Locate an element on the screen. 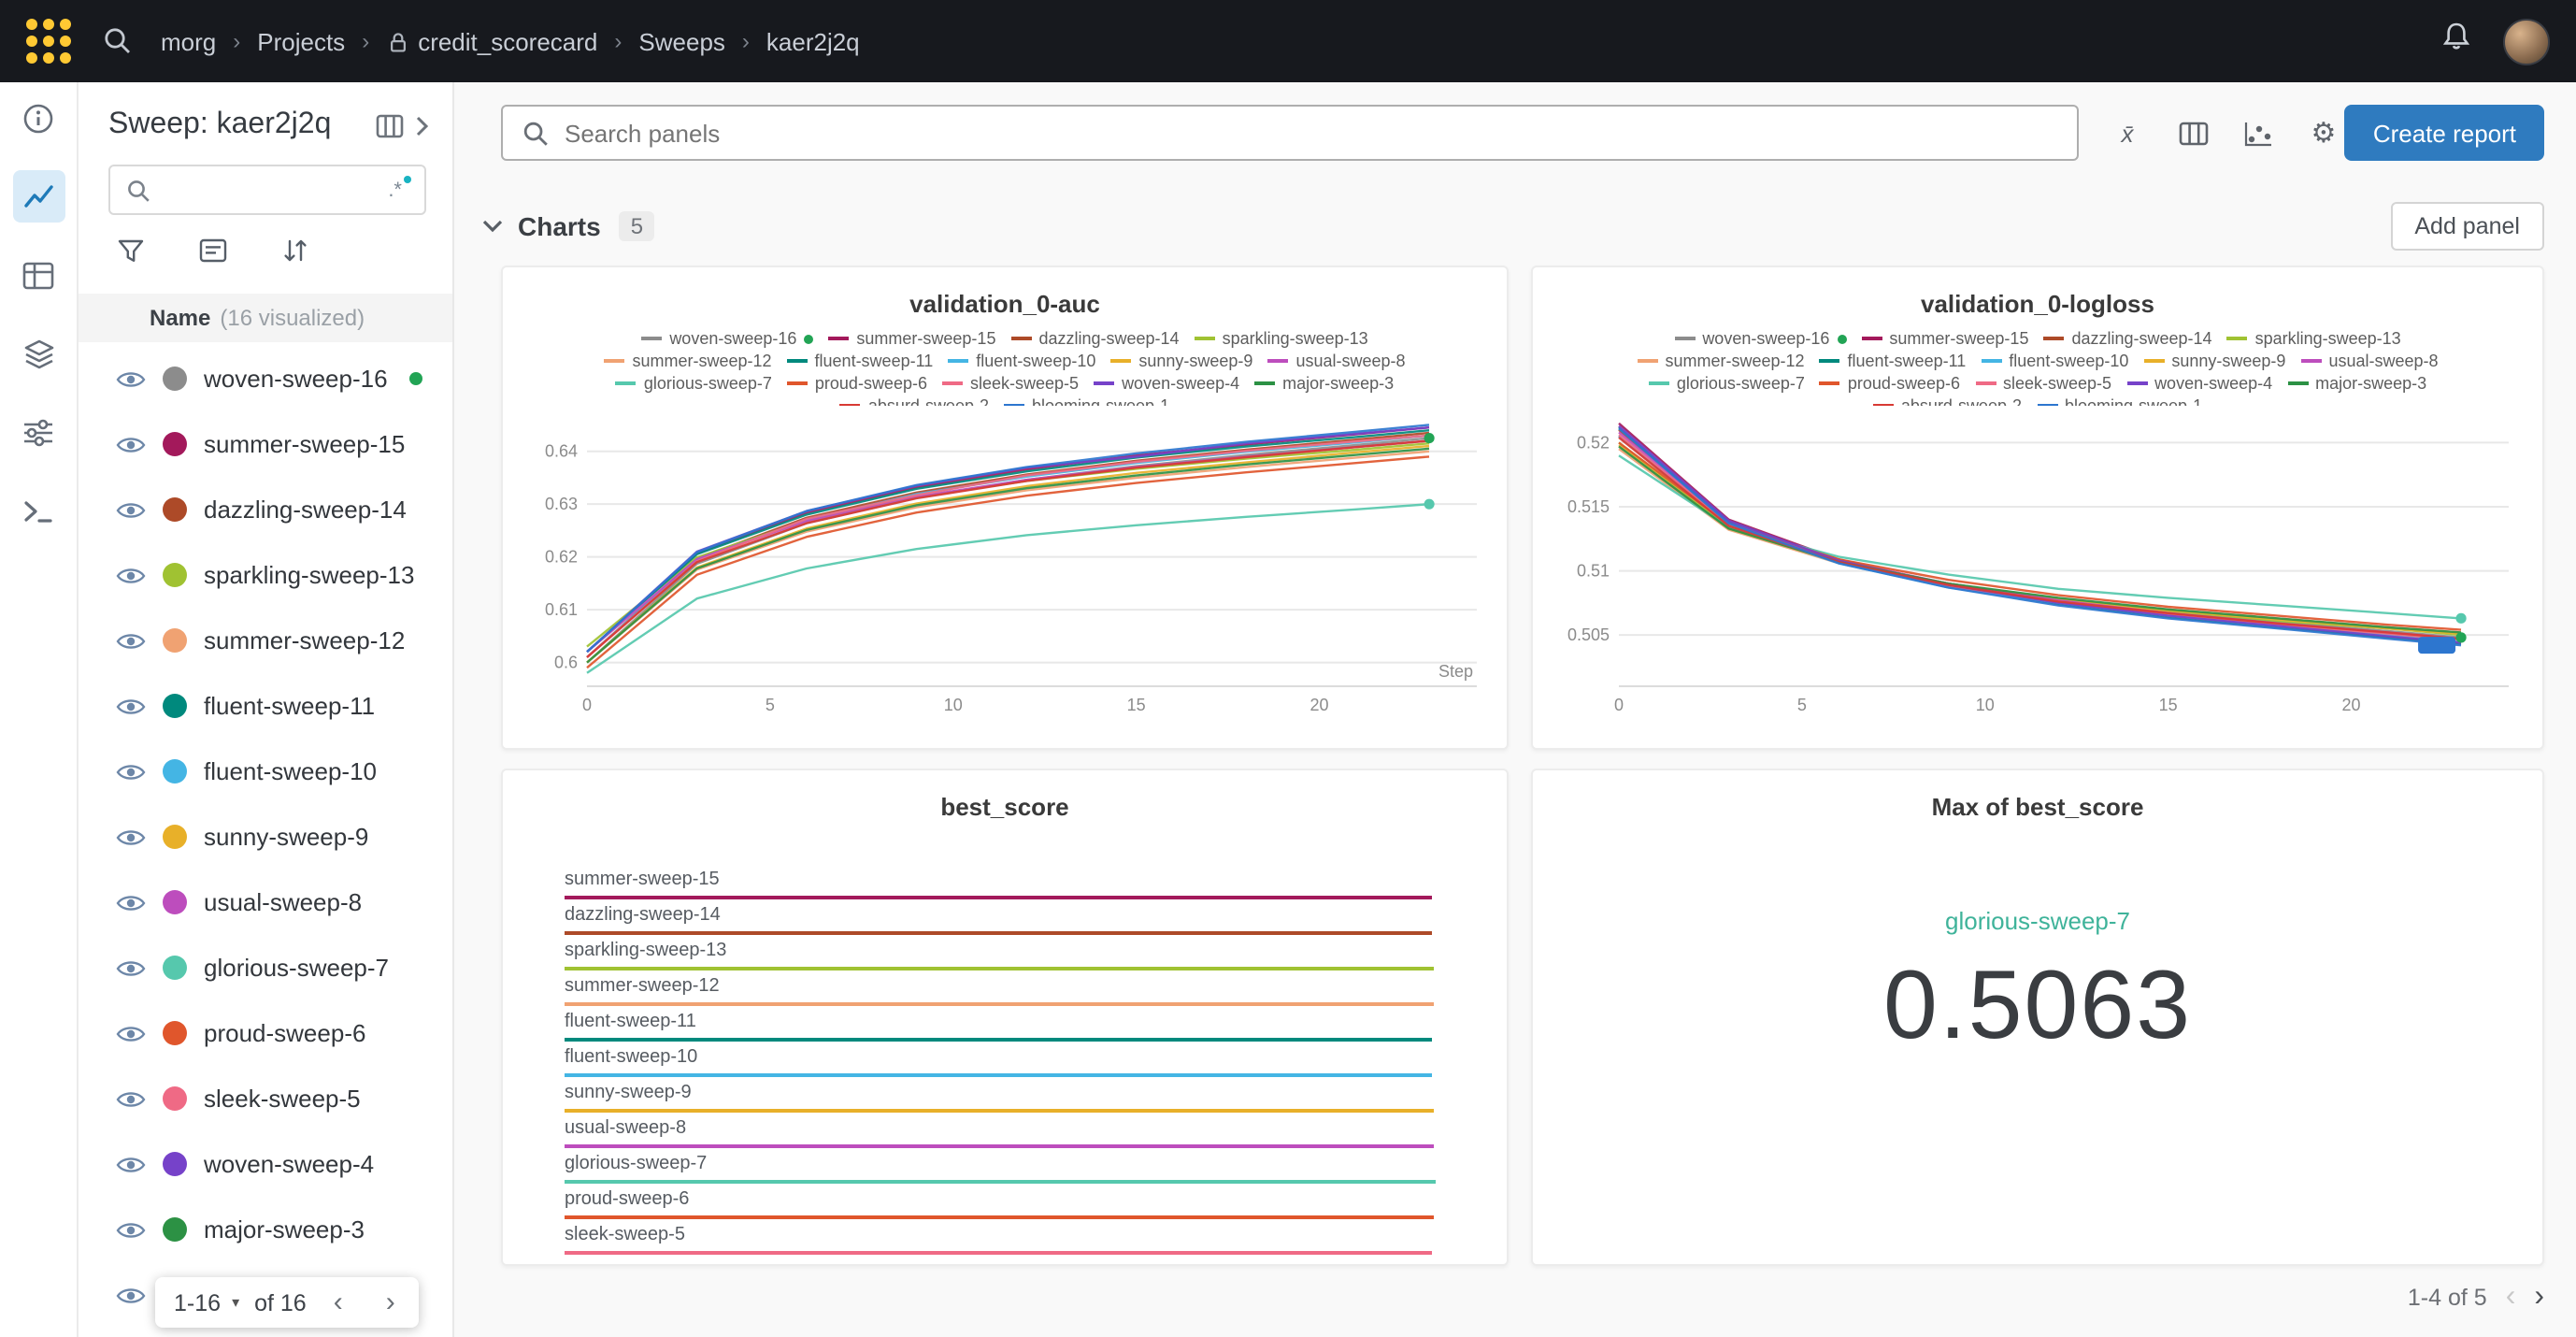 Image resolution: width=2576 pixels, height=1337 pixels. run-row: woven-sweep-4 is located at coordinates (265, 1164).